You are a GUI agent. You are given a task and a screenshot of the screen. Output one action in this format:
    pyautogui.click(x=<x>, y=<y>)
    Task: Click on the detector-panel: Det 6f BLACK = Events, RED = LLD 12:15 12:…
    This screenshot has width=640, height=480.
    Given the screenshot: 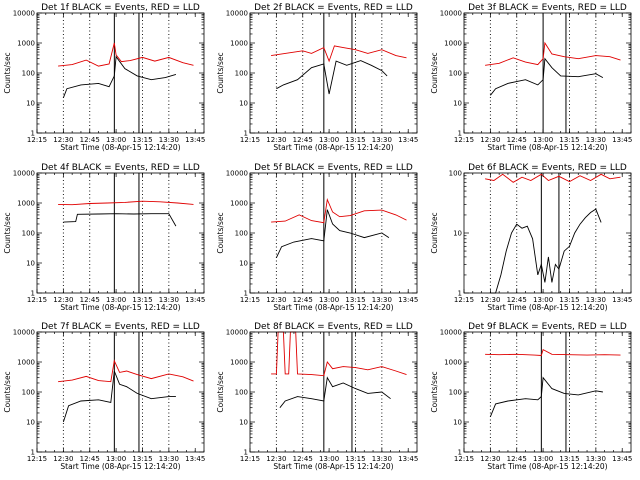 What is the action you would take?
    pyautogui.click(x=531, y=237)
    